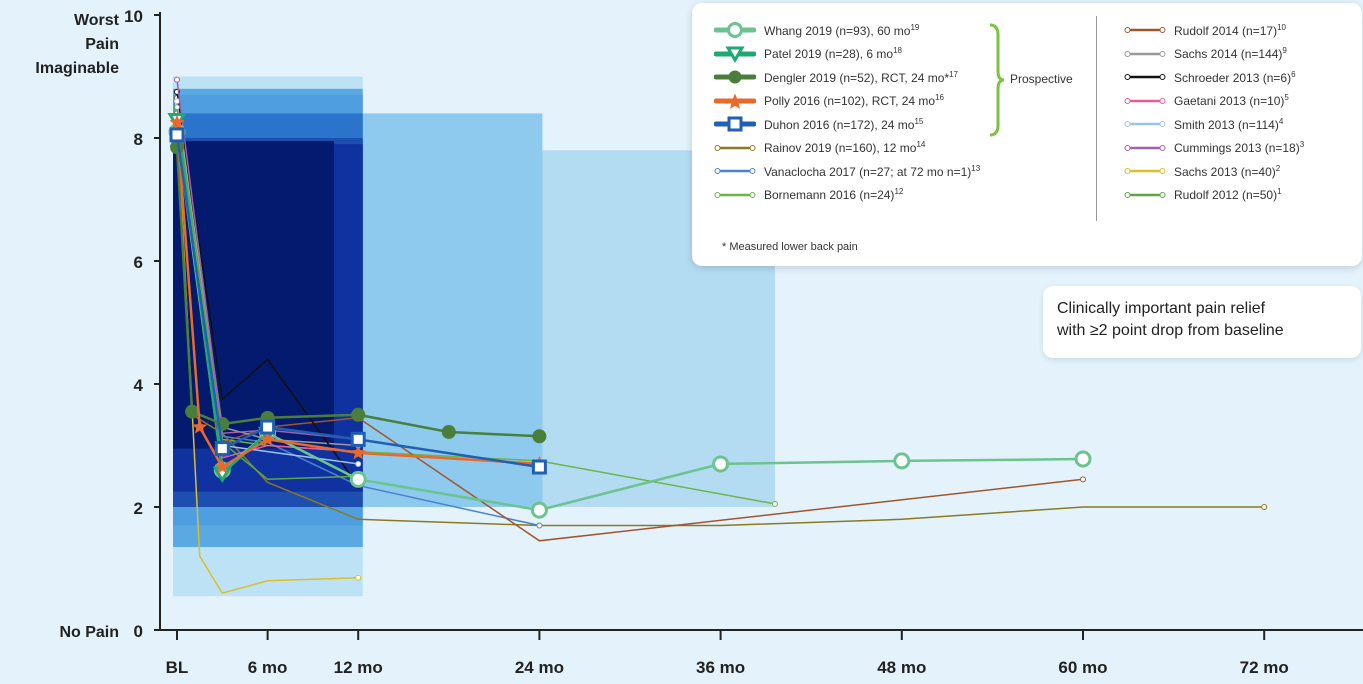 Image resolution: width=1363 pixels, height=684 pixels. What do you see at coordinates (834, 194) in the screenshot?
I see `legend-label: Bornemann 2016 (n=24)12` at bounding box center [834, 194].